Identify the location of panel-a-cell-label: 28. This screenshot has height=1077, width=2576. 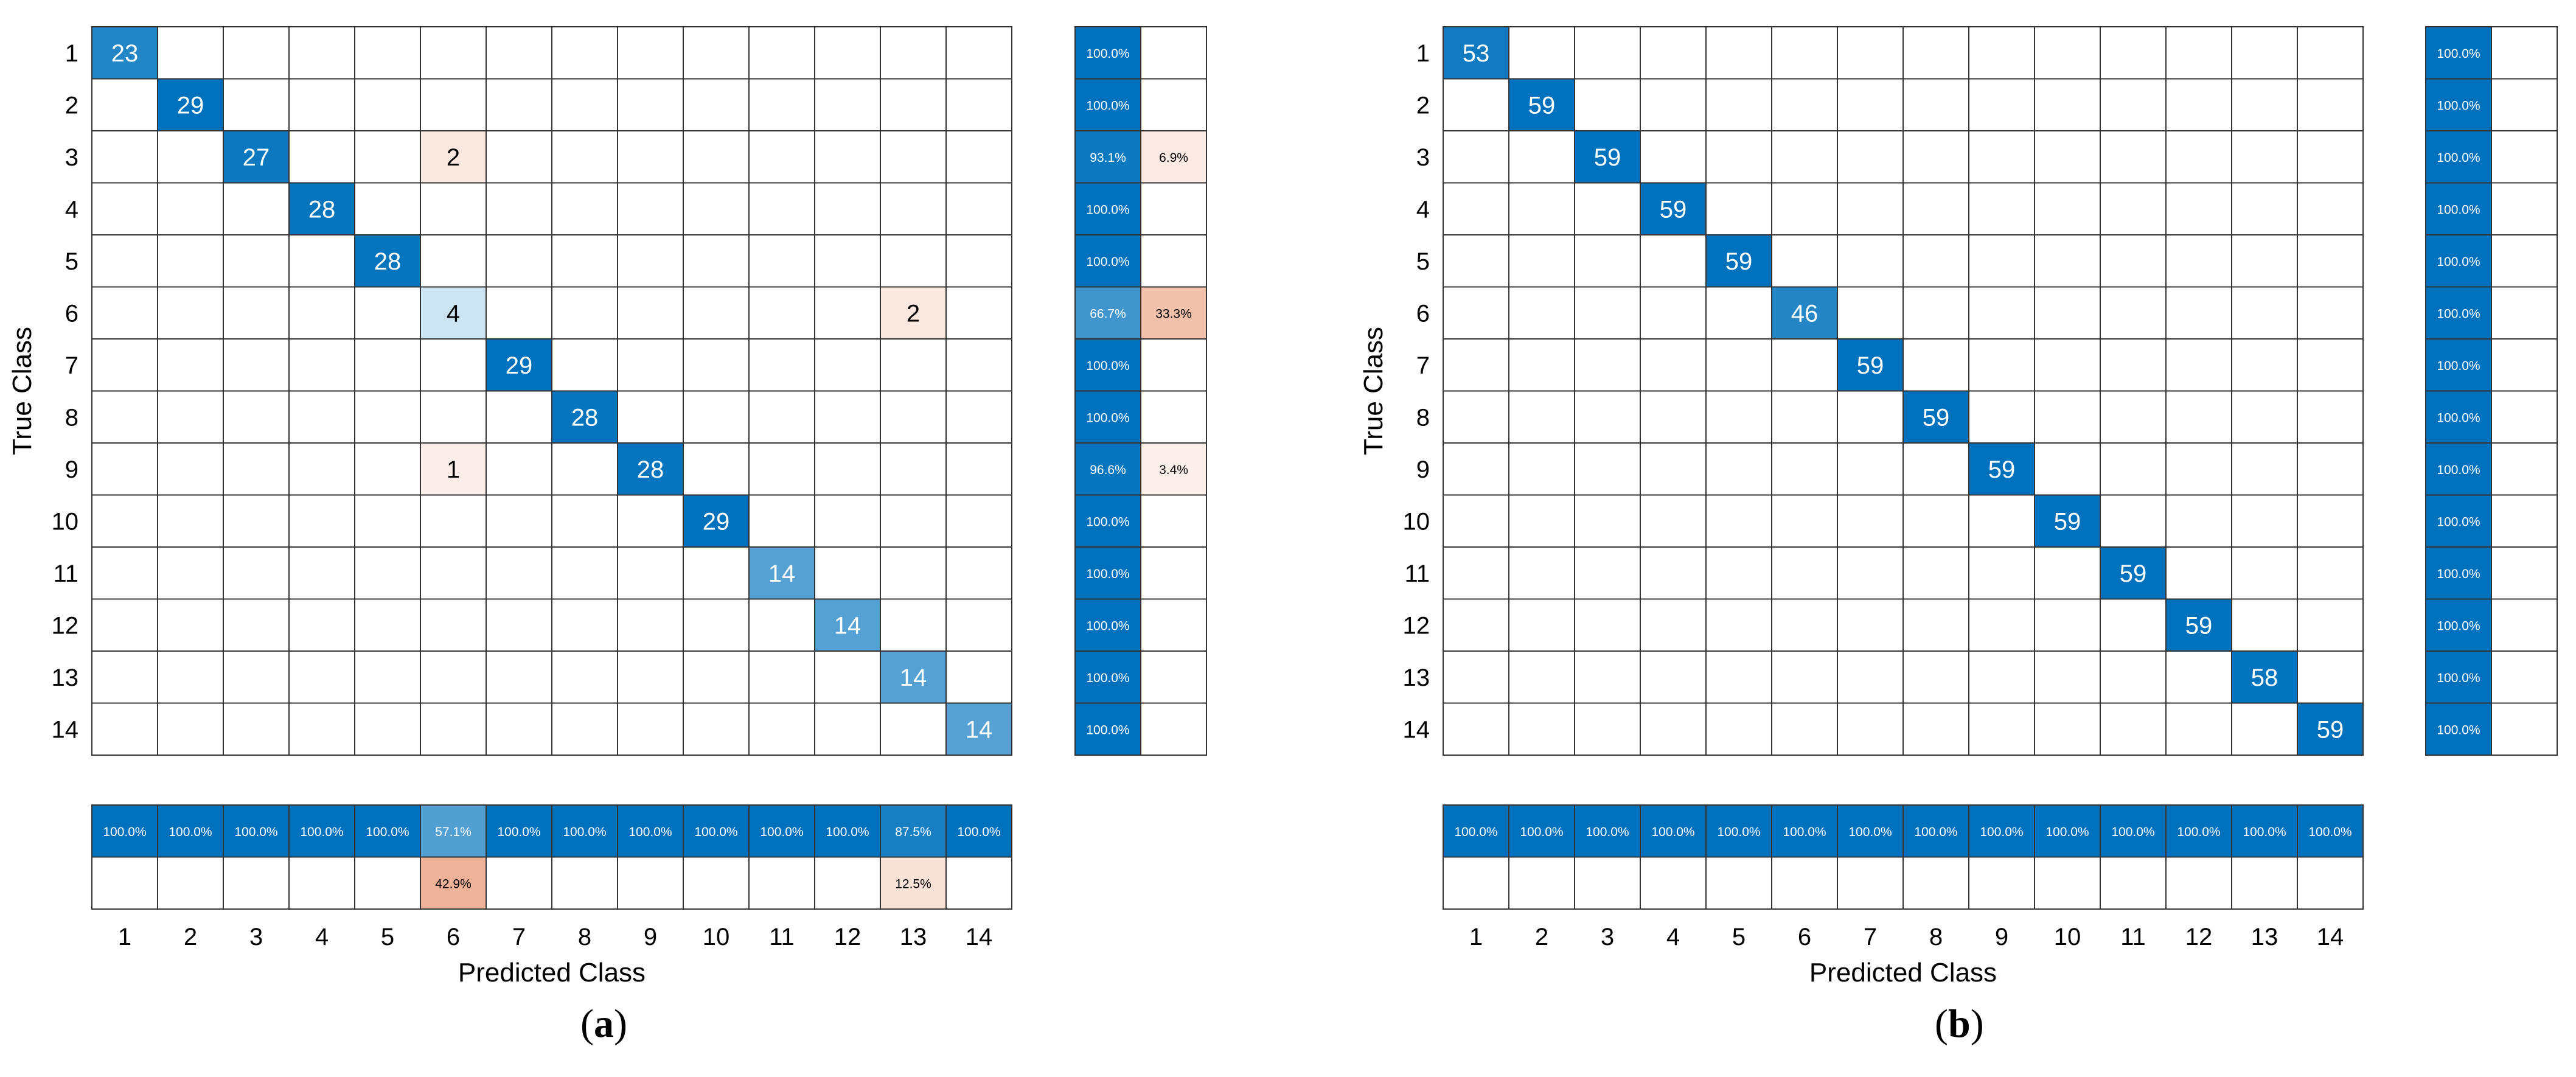
(585, 417).